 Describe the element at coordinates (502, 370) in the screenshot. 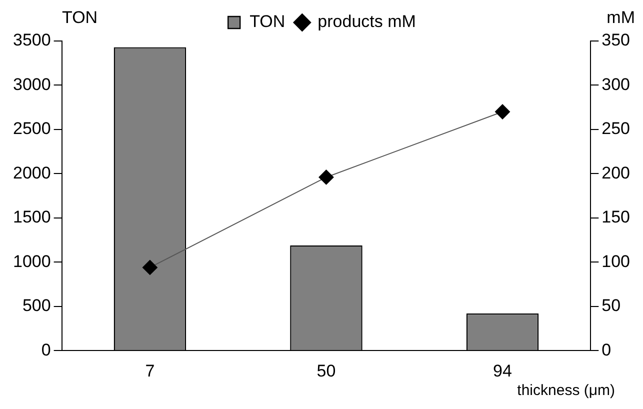

I see `x-tick-label: 94` at that location.